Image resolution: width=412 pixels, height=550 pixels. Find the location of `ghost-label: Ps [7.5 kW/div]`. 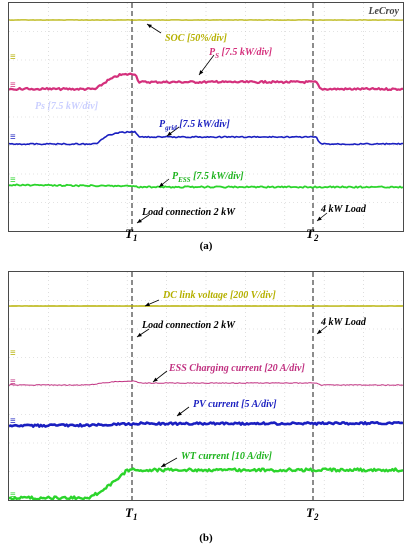

ghost-label: Ps [7.5 kW/div] is located at coordinates (67, 106).